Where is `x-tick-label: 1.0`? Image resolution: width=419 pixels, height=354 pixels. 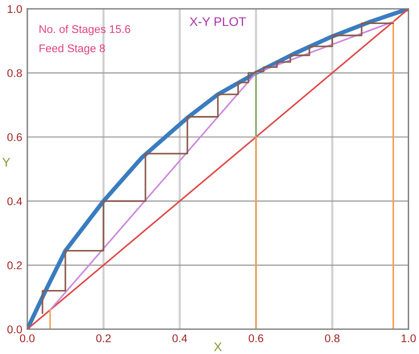 x-tick-label: 1.0 is located at coordinates (409, 338).